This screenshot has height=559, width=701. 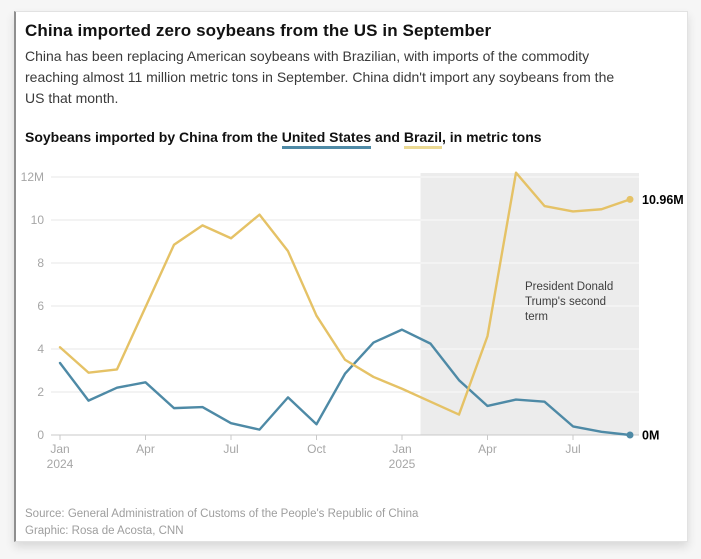 I want to click on y-axis-tick-label: 6, so click(x=40, y=306).